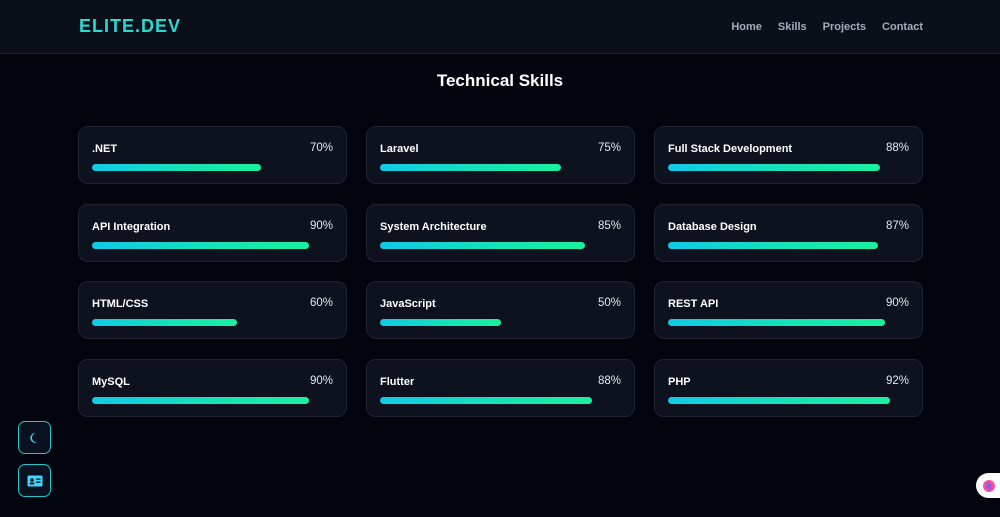  Describe the element at coordinates (730, 149) in the screenshot. I see `skill-name: Full Stack Development` at that location.